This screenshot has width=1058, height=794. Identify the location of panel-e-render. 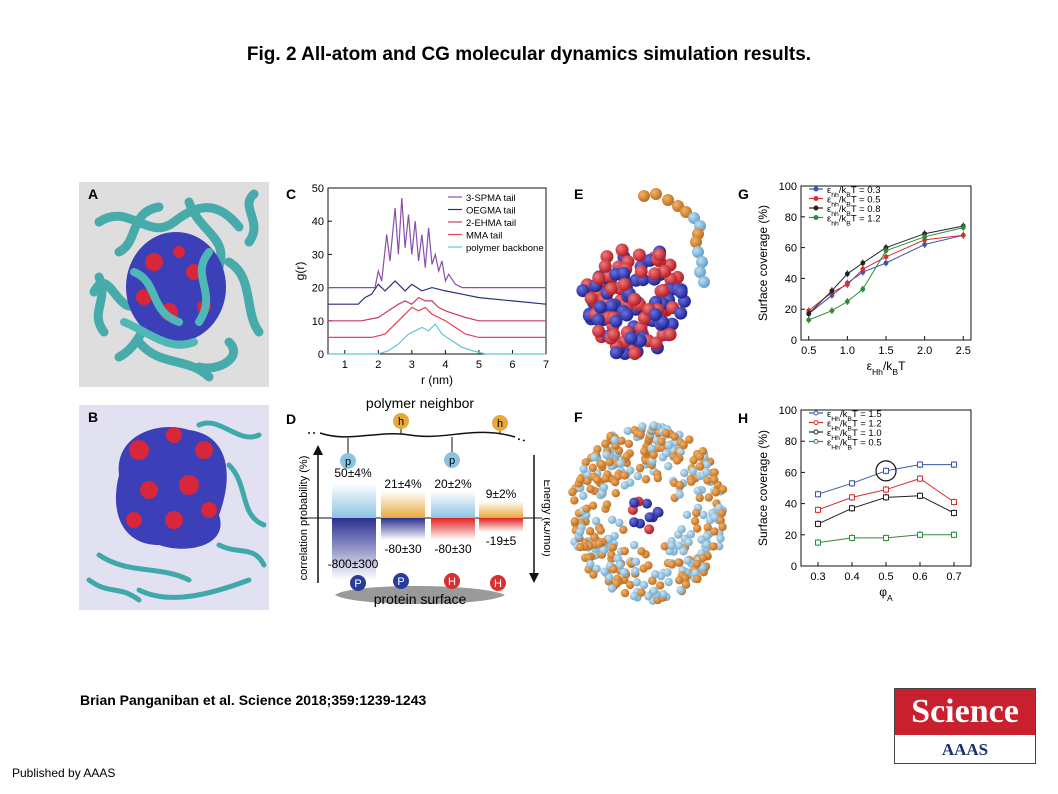
(643, 274).